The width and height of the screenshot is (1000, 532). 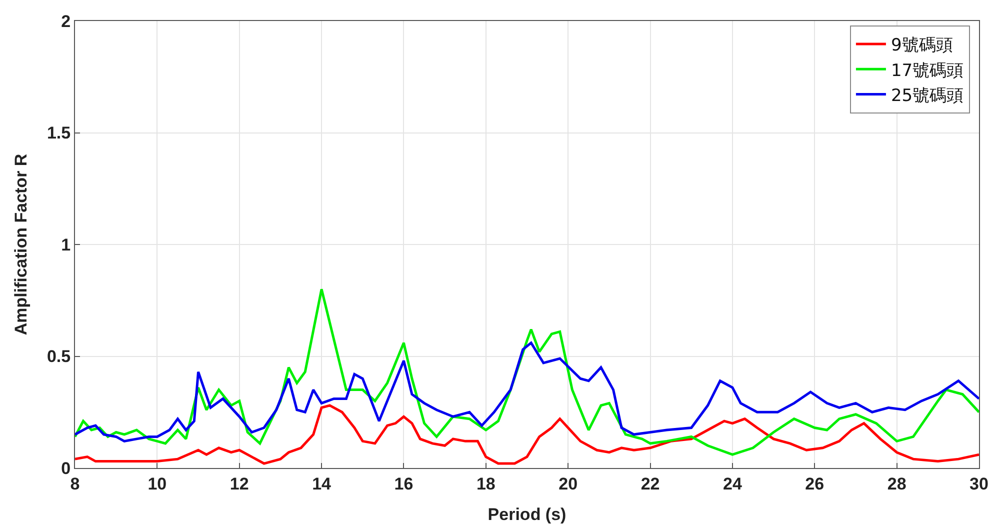 I want to click on legend-label: 25號碼頭, so click(x=927, y=96).